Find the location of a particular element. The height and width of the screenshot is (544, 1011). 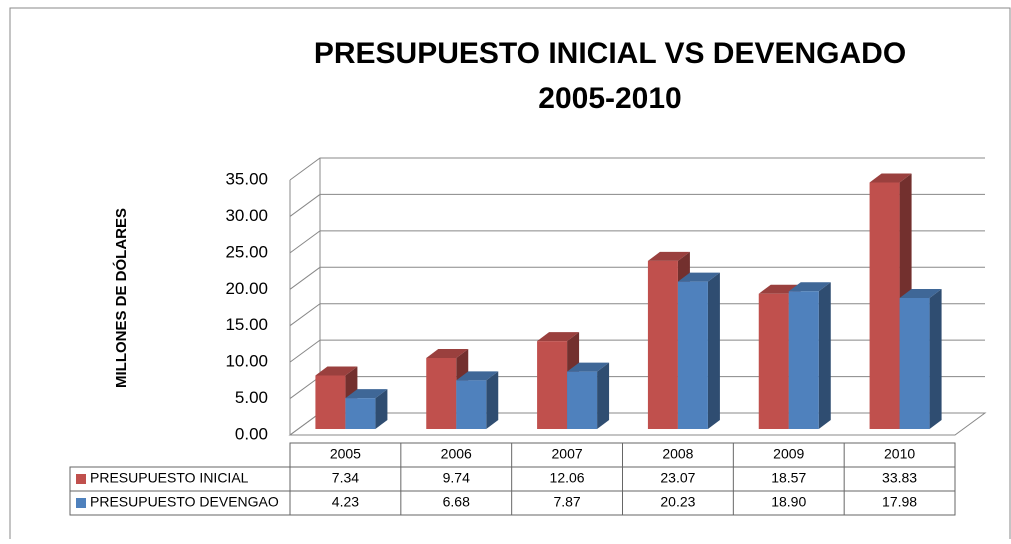

x-tick-label: 2009 is located at coordinates (788, 454).